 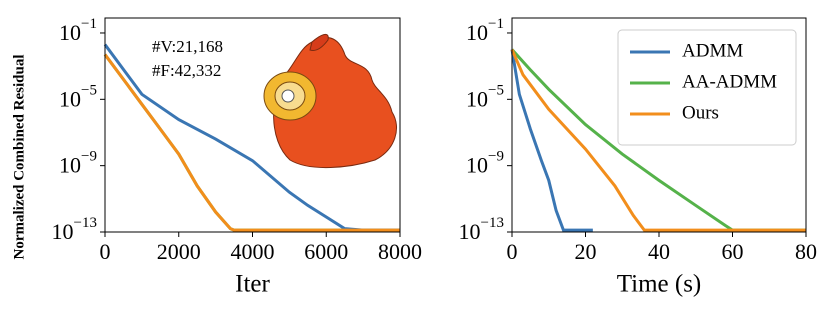 What do you see at coordinates (330, 100) in the screenshot?
I see `bunny-illustration` at bounding box center [330, 100].